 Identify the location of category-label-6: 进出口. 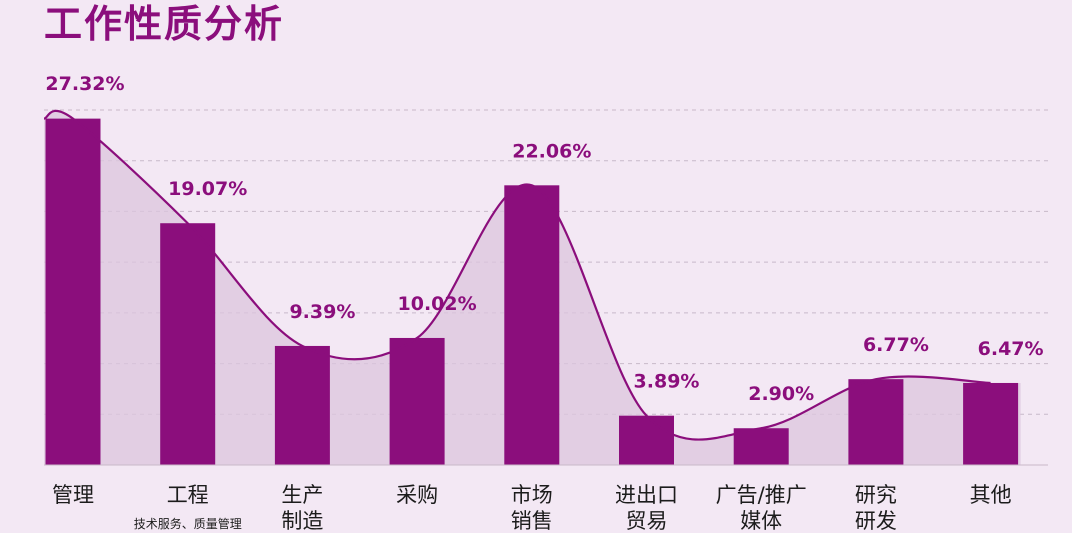
(646, 495).